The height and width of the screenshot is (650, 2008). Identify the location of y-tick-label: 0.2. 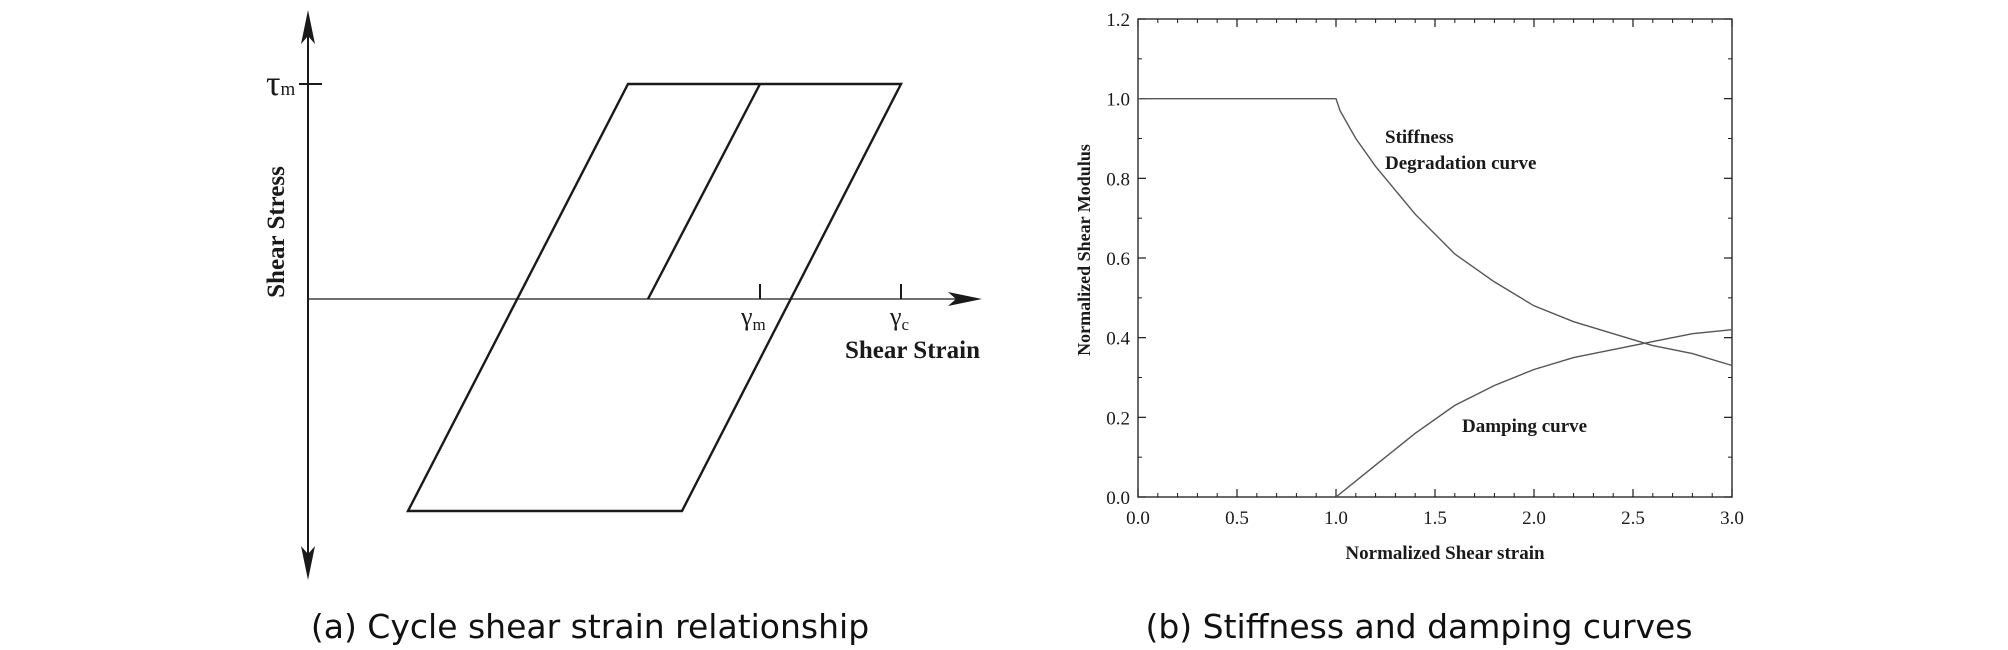
(1118, 418).